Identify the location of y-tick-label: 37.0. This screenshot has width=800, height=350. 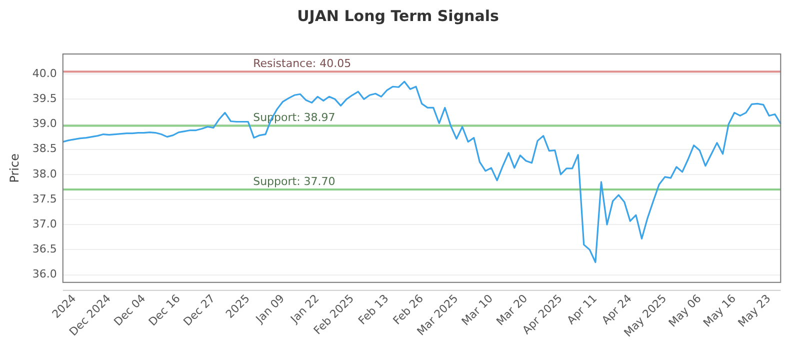
(44, 223).